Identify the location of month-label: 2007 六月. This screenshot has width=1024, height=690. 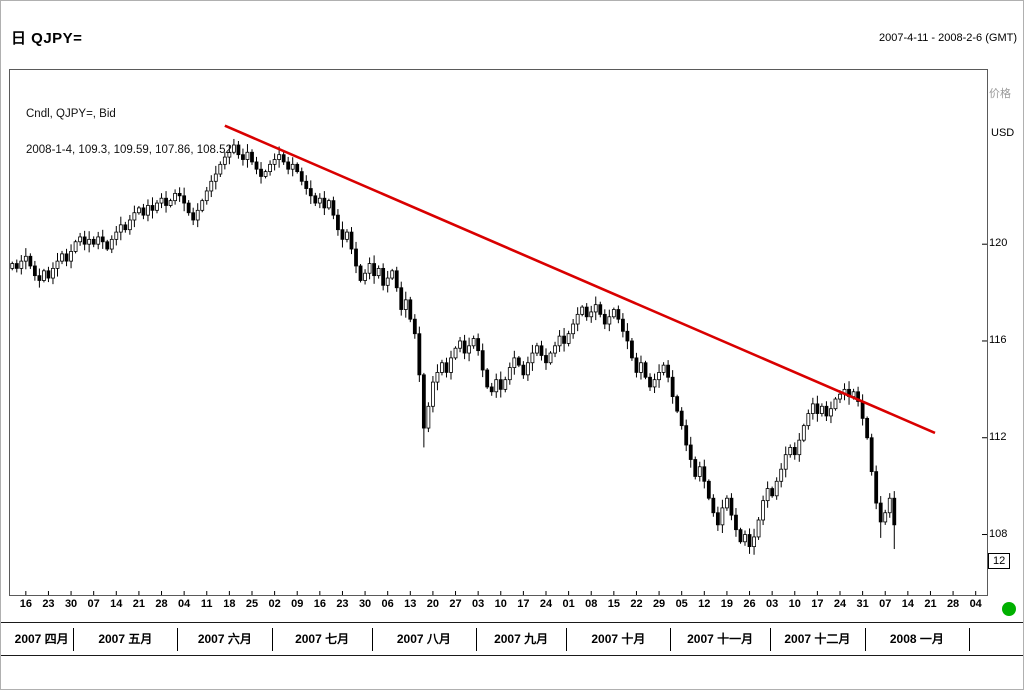
(224, 639).